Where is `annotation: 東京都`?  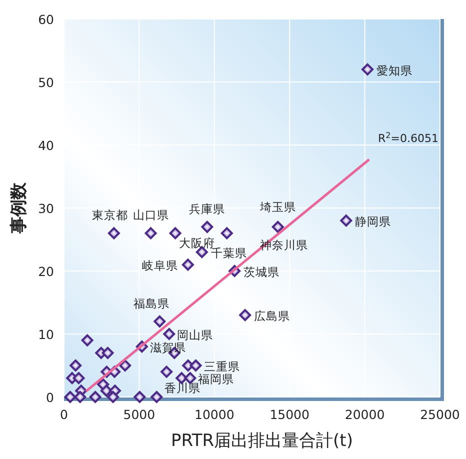
annotation: 東京都 is located at coordinates (110, 215).